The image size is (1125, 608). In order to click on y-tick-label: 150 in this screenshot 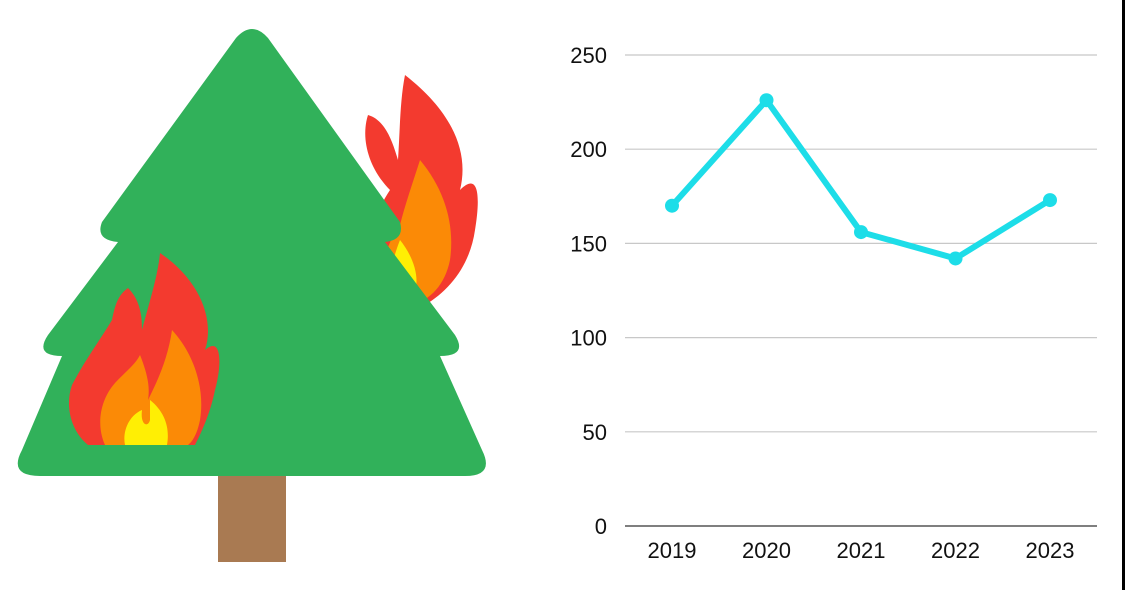, I will do `click(588, 243)`.